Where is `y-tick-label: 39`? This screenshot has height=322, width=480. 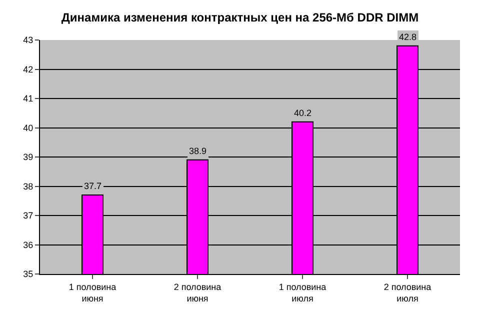 y-tick-label: 39 is located at coordinates (28, 157).